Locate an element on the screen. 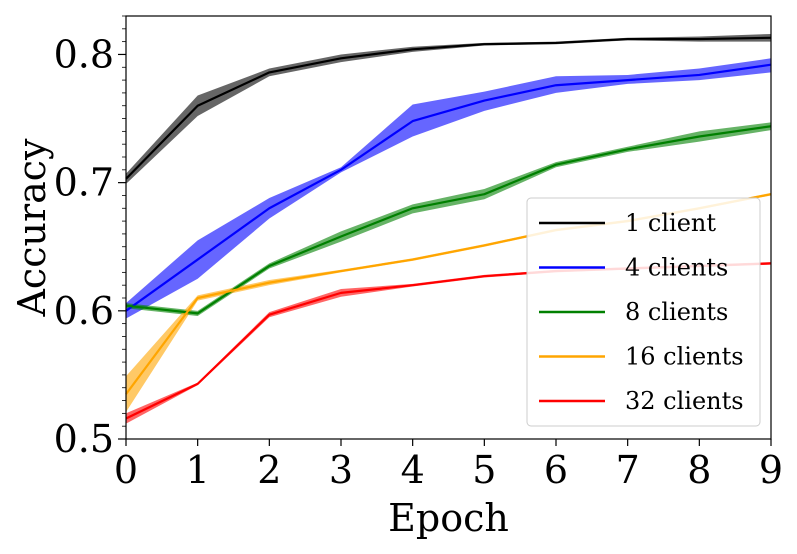 The width and height of the screenshot is (797, 554). legend-box is located at coordinates (643, 312).